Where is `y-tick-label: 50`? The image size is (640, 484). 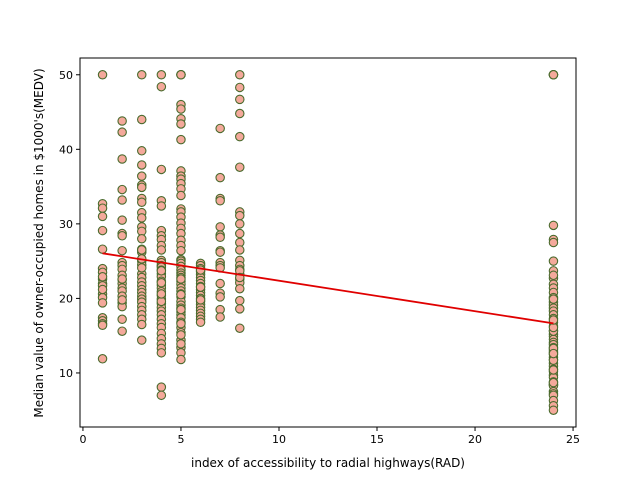
y-tick-label: 50 is located at coordinates (66, 75).